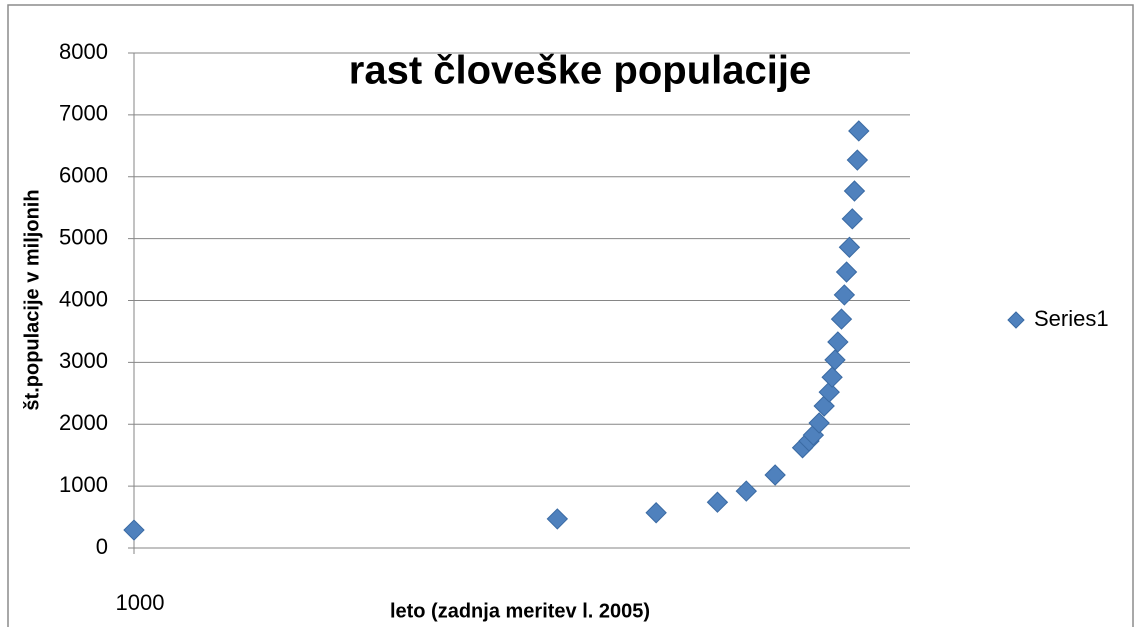 The image size is (1141, 627). What do you see at coordinates (83, 484) in the screenshot?
I see `y-tick-label: 1000` at bounding box center [83, 484].